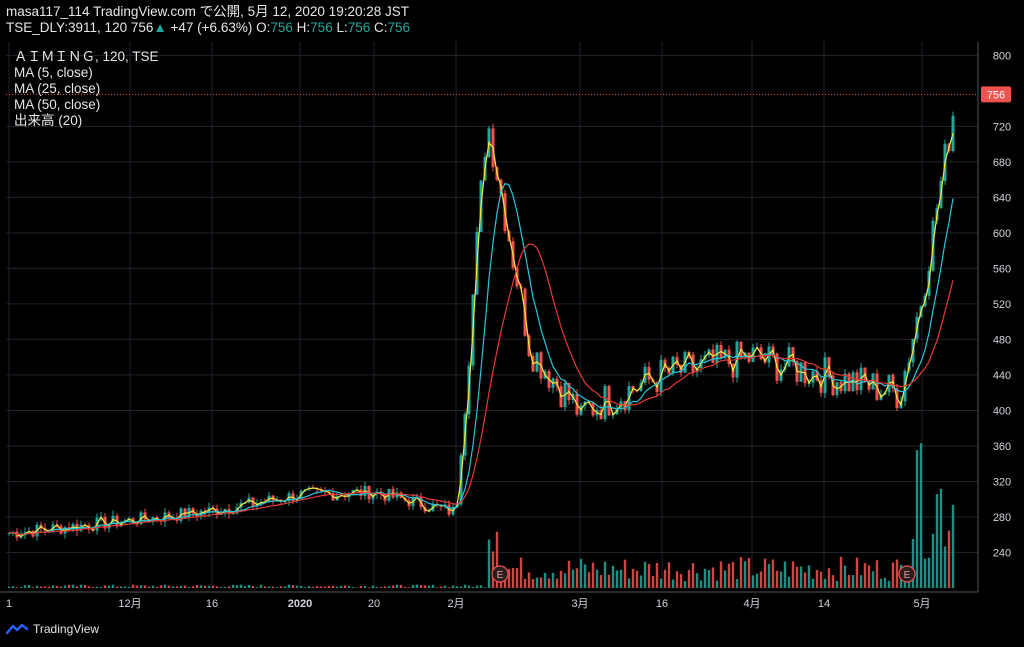  What do you see at coordinates (953, 133) in the screenshot?
I see `candle-body` at bounding box center [953, 133].